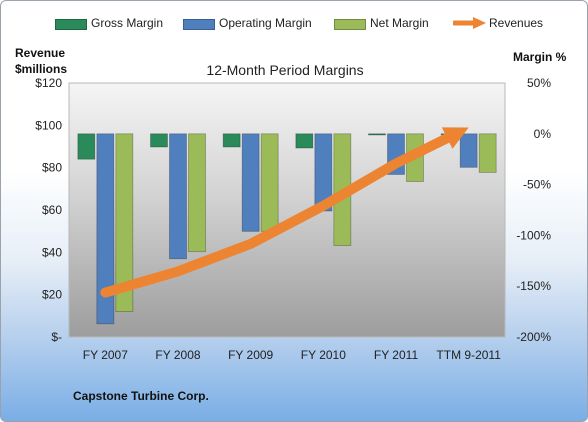  What do you see at coordinates (127, 23) in the screenshot?
I see `legend-label-gross-margin: Gross Margin` at bounding box center [127, 23].